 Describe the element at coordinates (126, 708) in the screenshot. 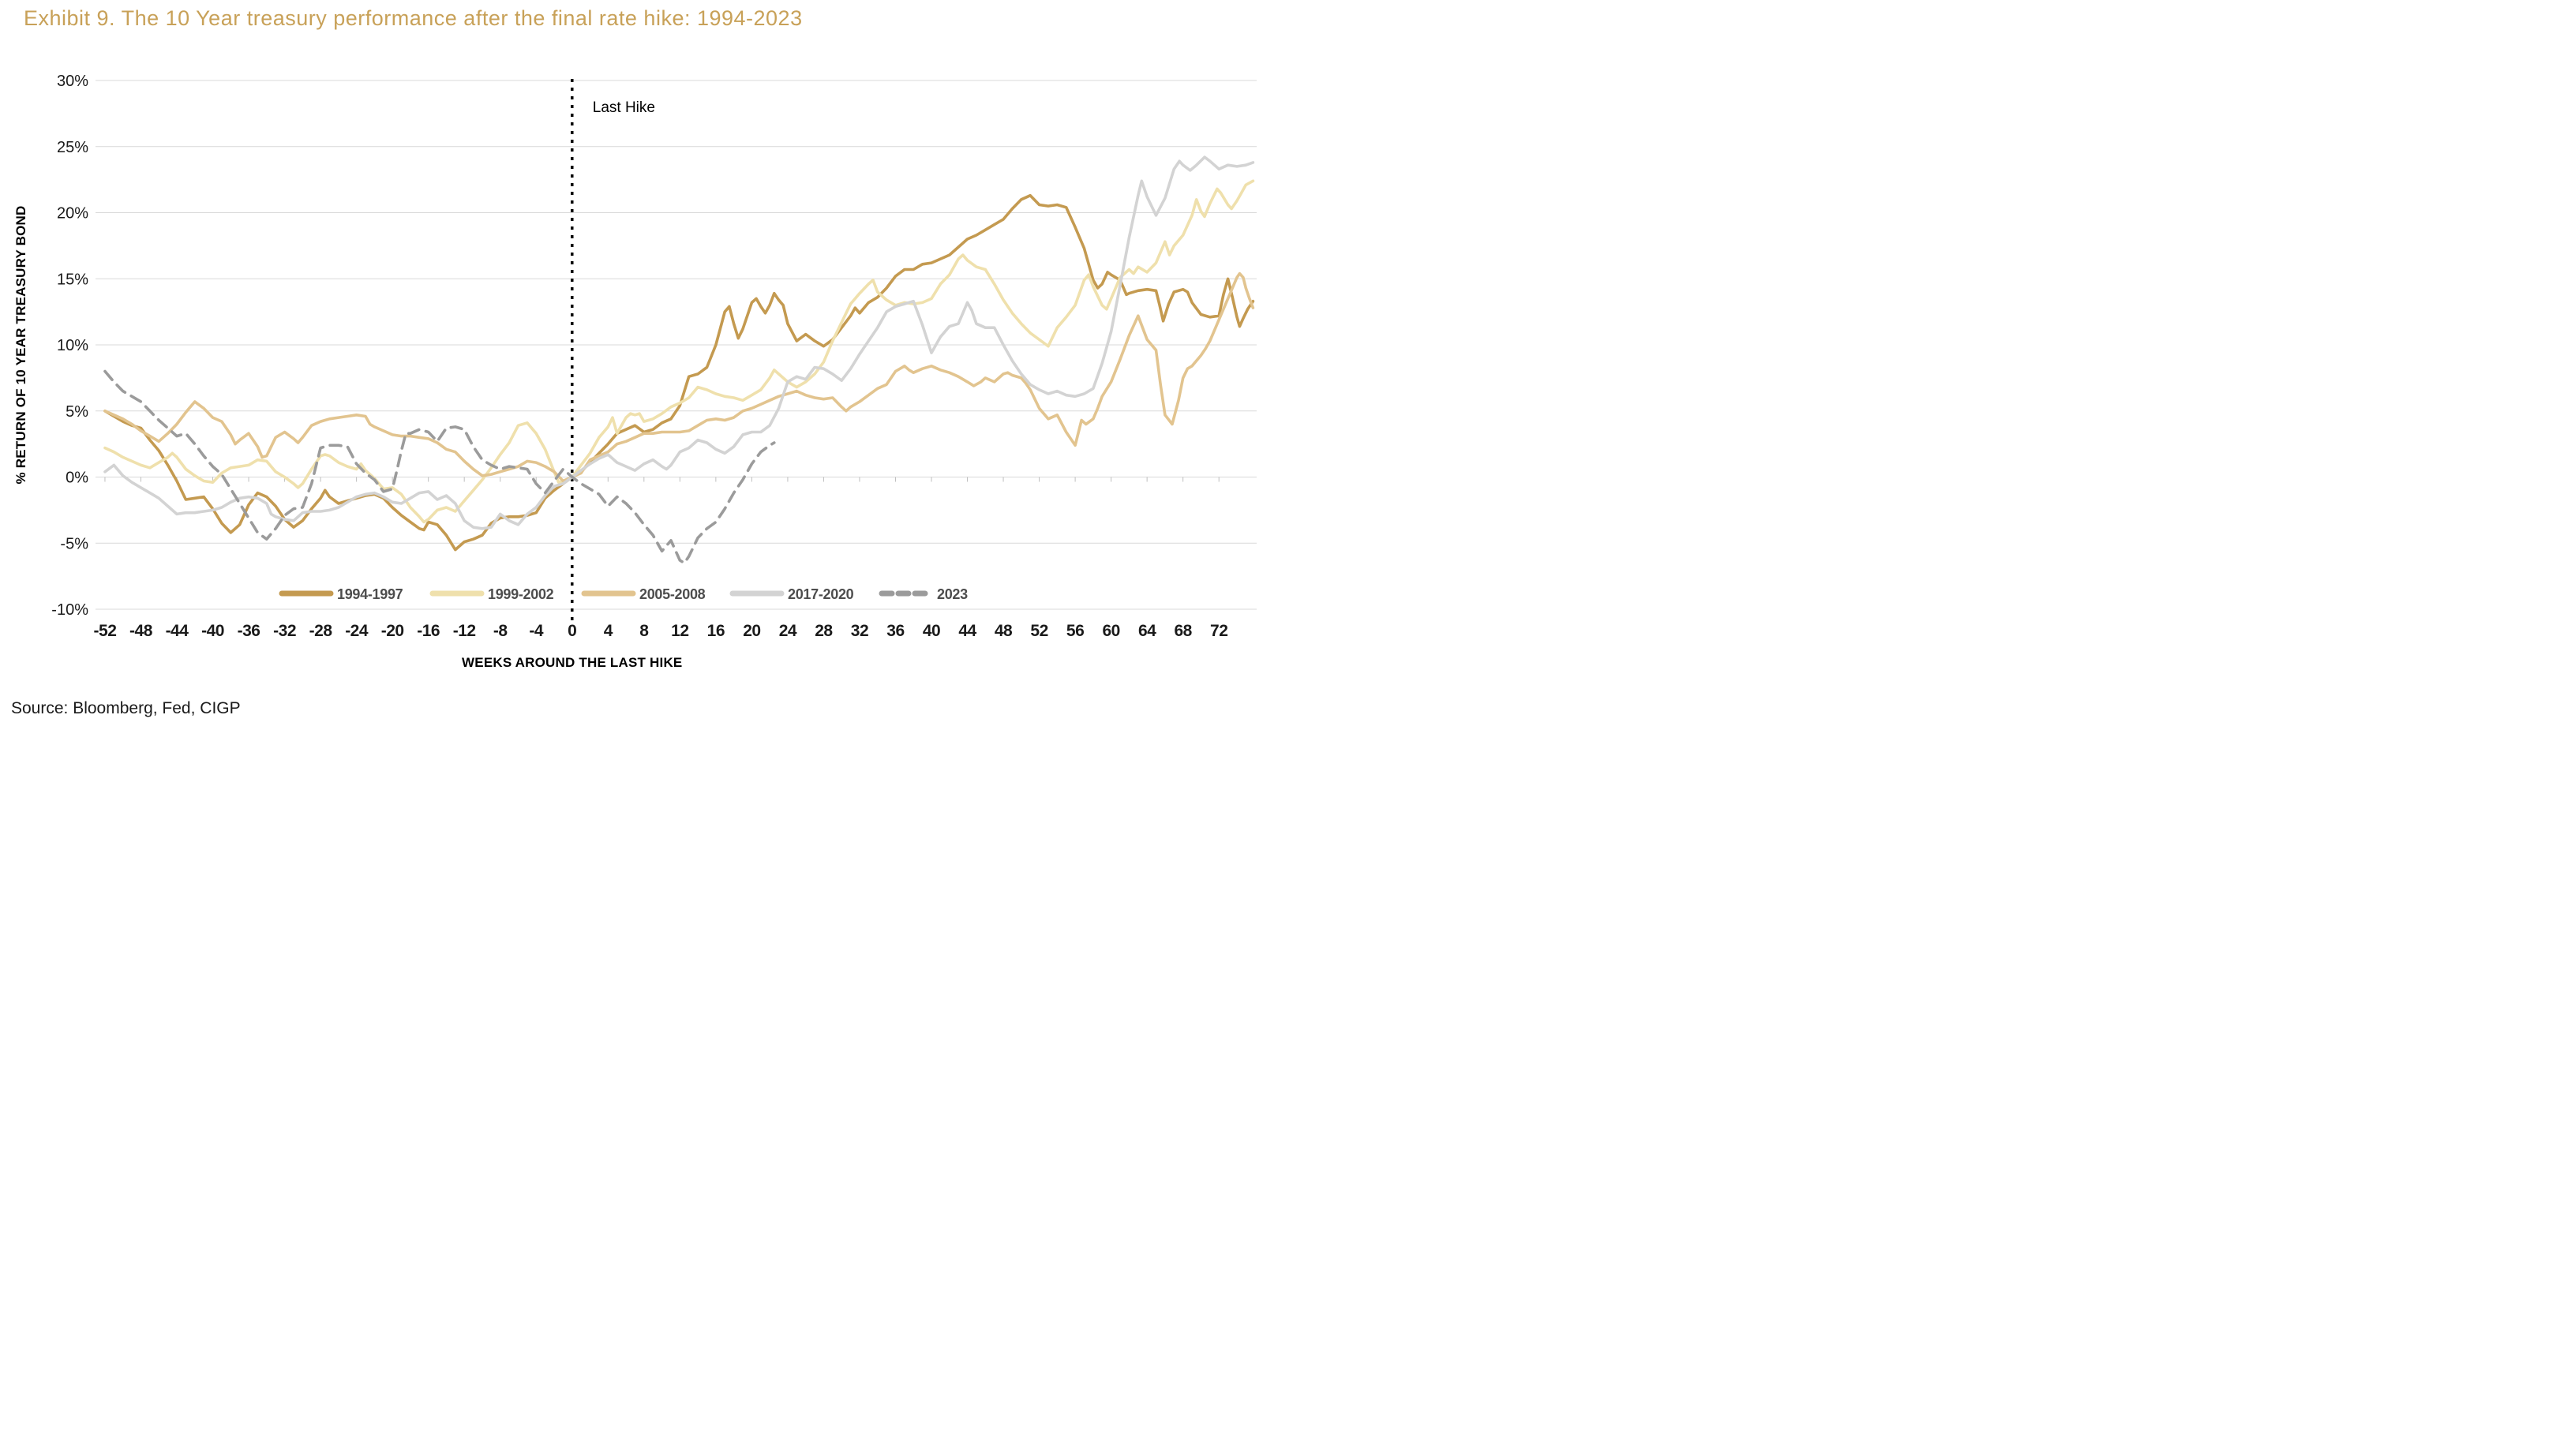

I see `source-note: Source: Bloomberg, Fed, CIGP` at that location.